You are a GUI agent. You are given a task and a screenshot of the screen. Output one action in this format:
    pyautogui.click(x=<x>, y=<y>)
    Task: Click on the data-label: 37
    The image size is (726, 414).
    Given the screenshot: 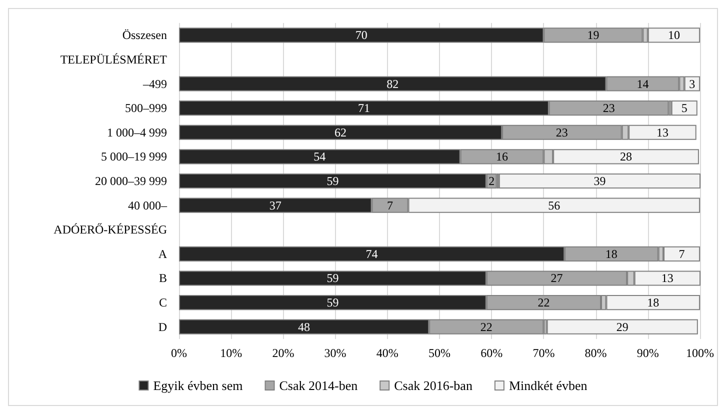 What is the action you would take?
    pyautogui.click(x=275, y=205)
    